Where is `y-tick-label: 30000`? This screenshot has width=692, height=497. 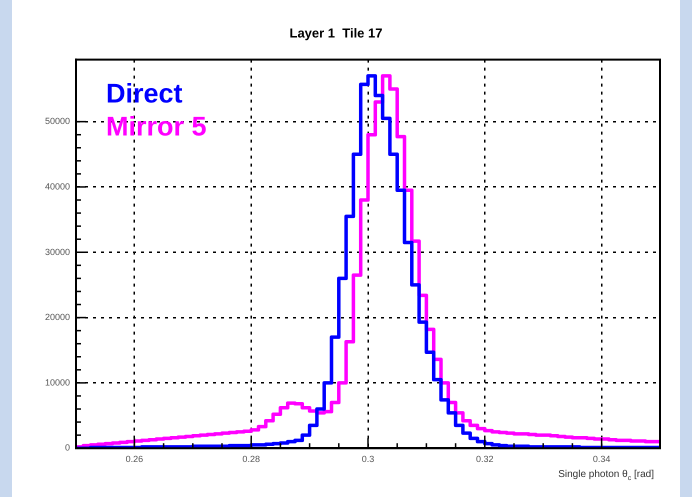 y-tick-label: 30000 is located at coordinates (57, 251).